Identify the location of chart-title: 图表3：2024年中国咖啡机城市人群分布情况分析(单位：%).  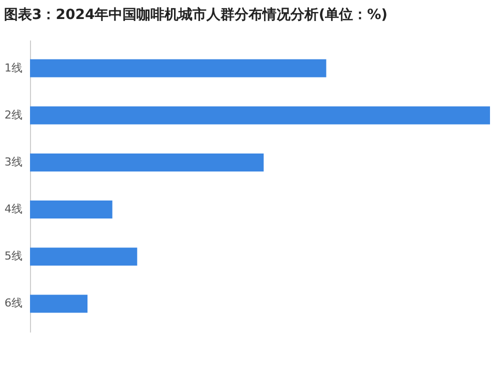
(196, 14).